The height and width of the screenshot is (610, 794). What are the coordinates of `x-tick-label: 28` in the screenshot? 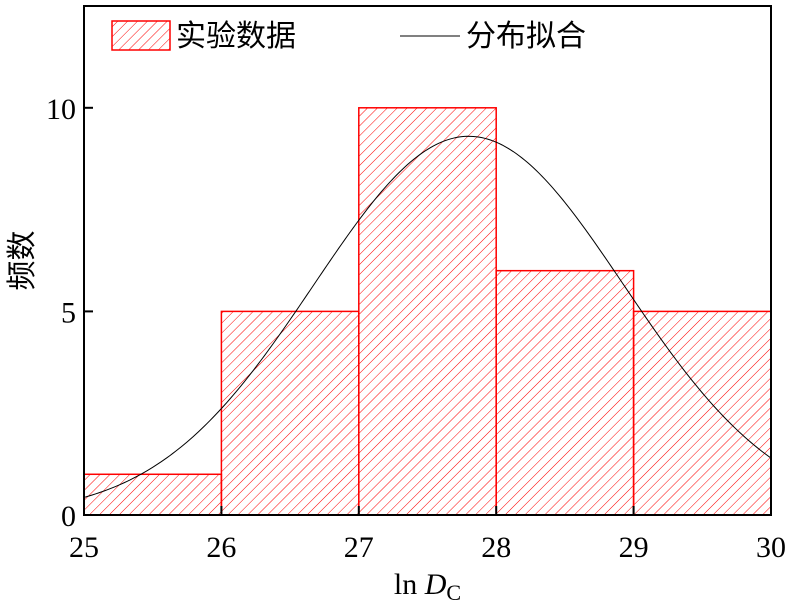 It's located at (496, 547).